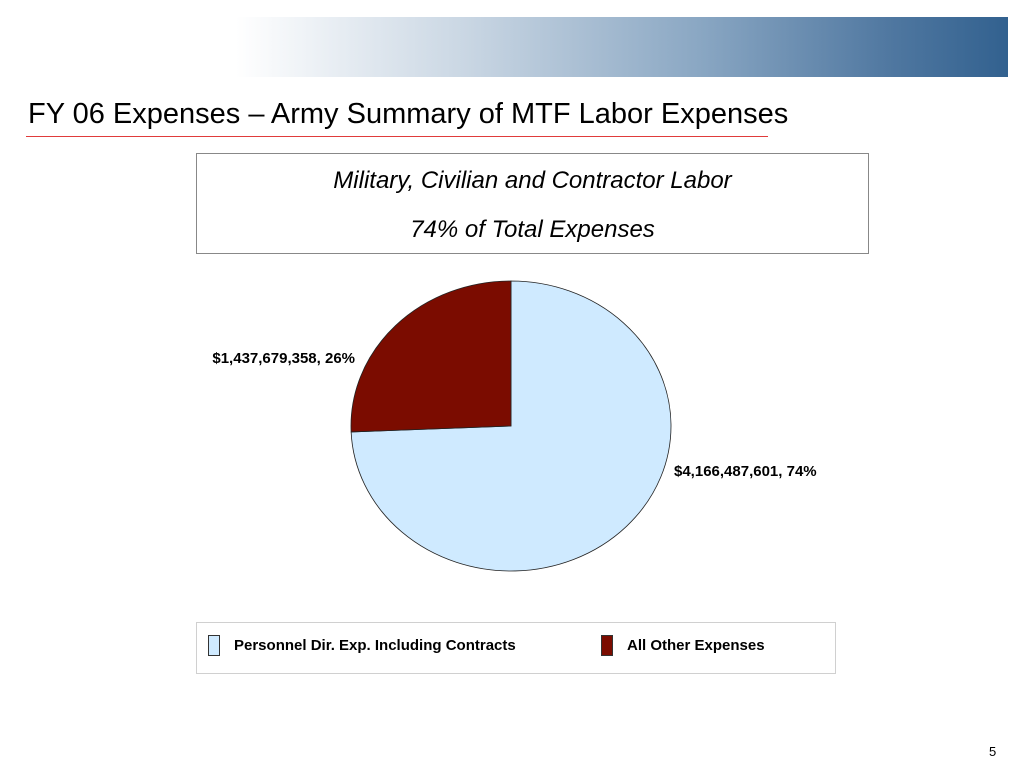 Image resolution: width=1024 pixels, height=768 pixels. Describe the element at coordinates (431, 356) in the screenshot. I see `pie-slice-other` at that location.